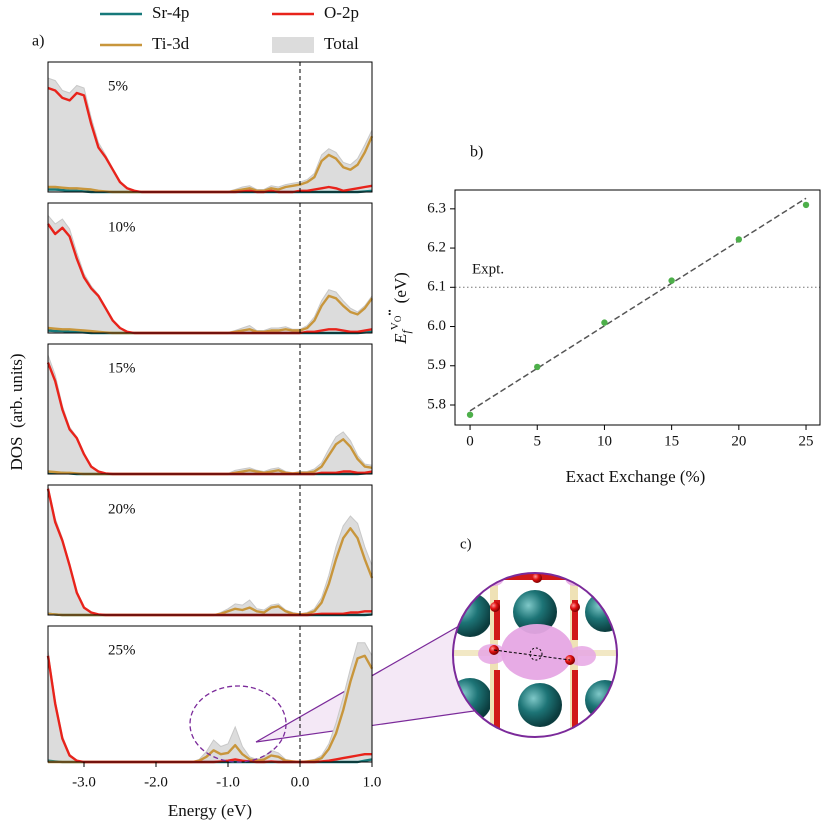 Image resolution: width=822 pixels, height=822 pixels. Describe the element at coordinates (636, 476) in the screenshot. I see `x-axis-label: Exact Exchange (%)` at that location.